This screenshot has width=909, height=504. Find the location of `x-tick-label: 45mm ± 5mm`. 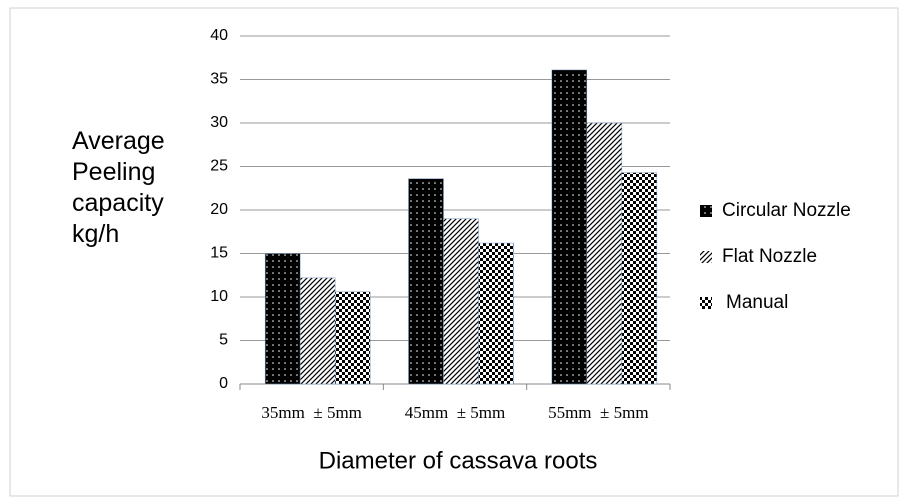

x-tick-label: 45mm ± 5mm is located at coordinates (455, 412).